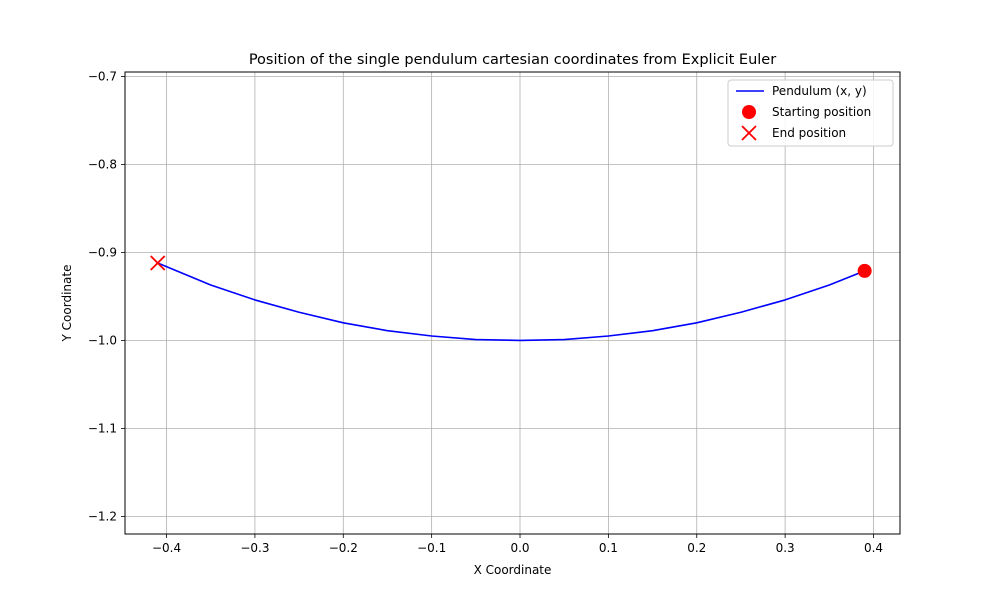  What do you see at coordinates (819, 91) in the screenshot?
I see `legend-label-pendulum: Pendulum (x, y)` at bounding box center [819, 91].